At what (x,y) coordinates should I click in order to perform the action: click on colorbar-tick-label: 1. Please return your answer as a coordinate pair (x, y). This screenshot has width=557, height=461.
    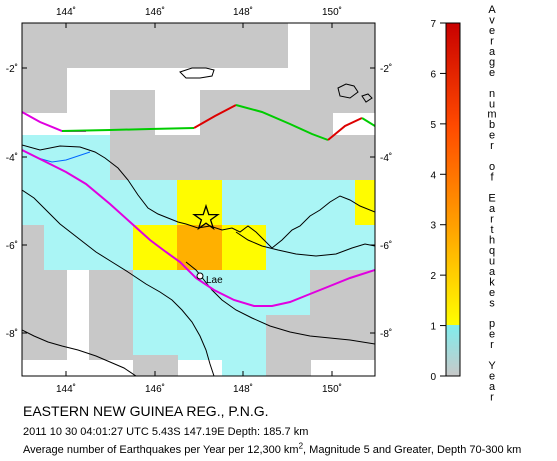
    Looking at the image, I should click on (433, 327).